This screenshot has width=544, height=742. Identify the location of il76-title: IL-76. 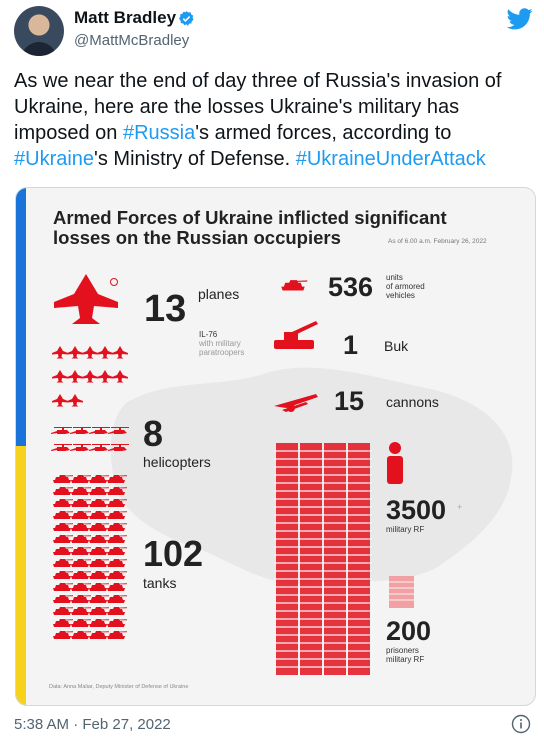
(208, 334).